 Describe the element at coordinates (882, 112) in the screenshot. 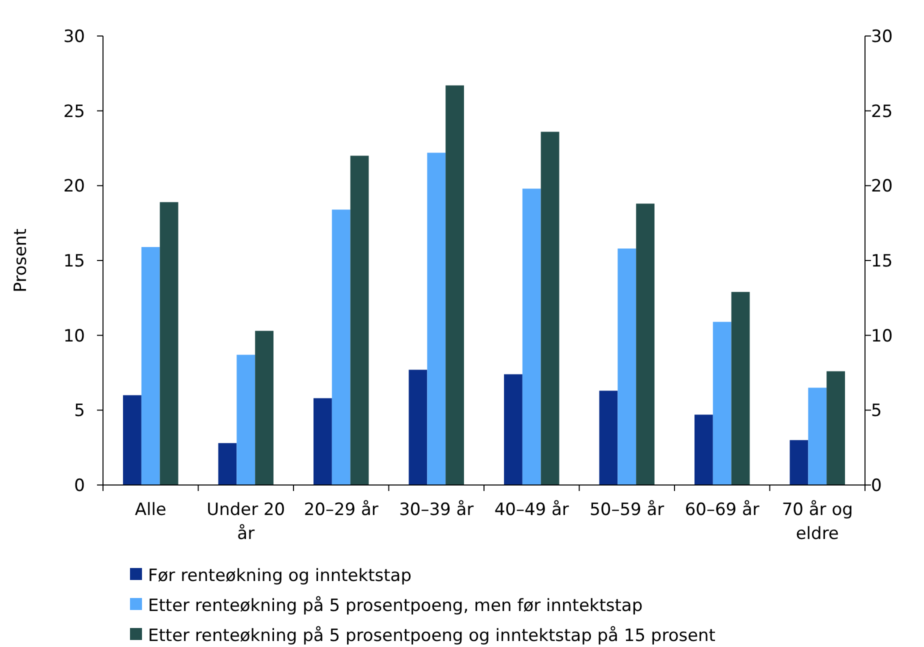

I see `y2-tick-label: 25` at that location.